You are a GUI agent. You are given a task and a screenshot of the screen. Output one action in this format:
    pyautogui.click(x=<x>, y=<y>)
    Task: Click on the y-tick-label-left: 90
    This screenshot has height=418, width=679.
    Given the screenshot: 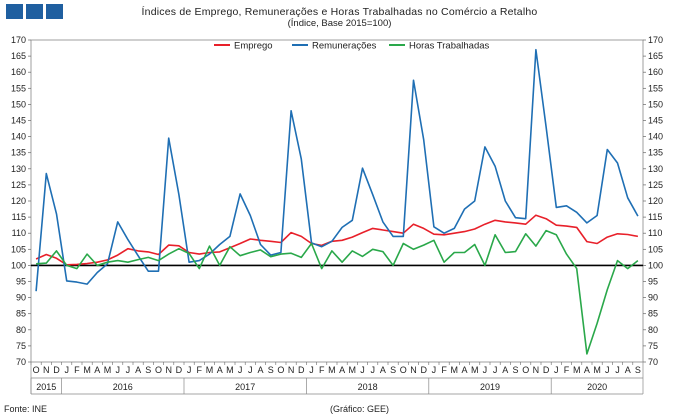 What is the action you would take?
    pyautogui.click(x=21, y=298)
    